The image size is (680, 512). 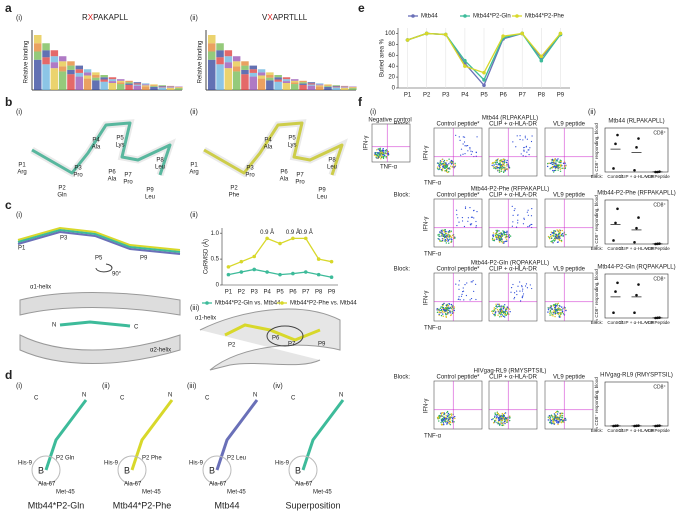 I want to click on label: Mtb44-P2-Phe (RFPAKAPLL), so click(x=510, y=190).